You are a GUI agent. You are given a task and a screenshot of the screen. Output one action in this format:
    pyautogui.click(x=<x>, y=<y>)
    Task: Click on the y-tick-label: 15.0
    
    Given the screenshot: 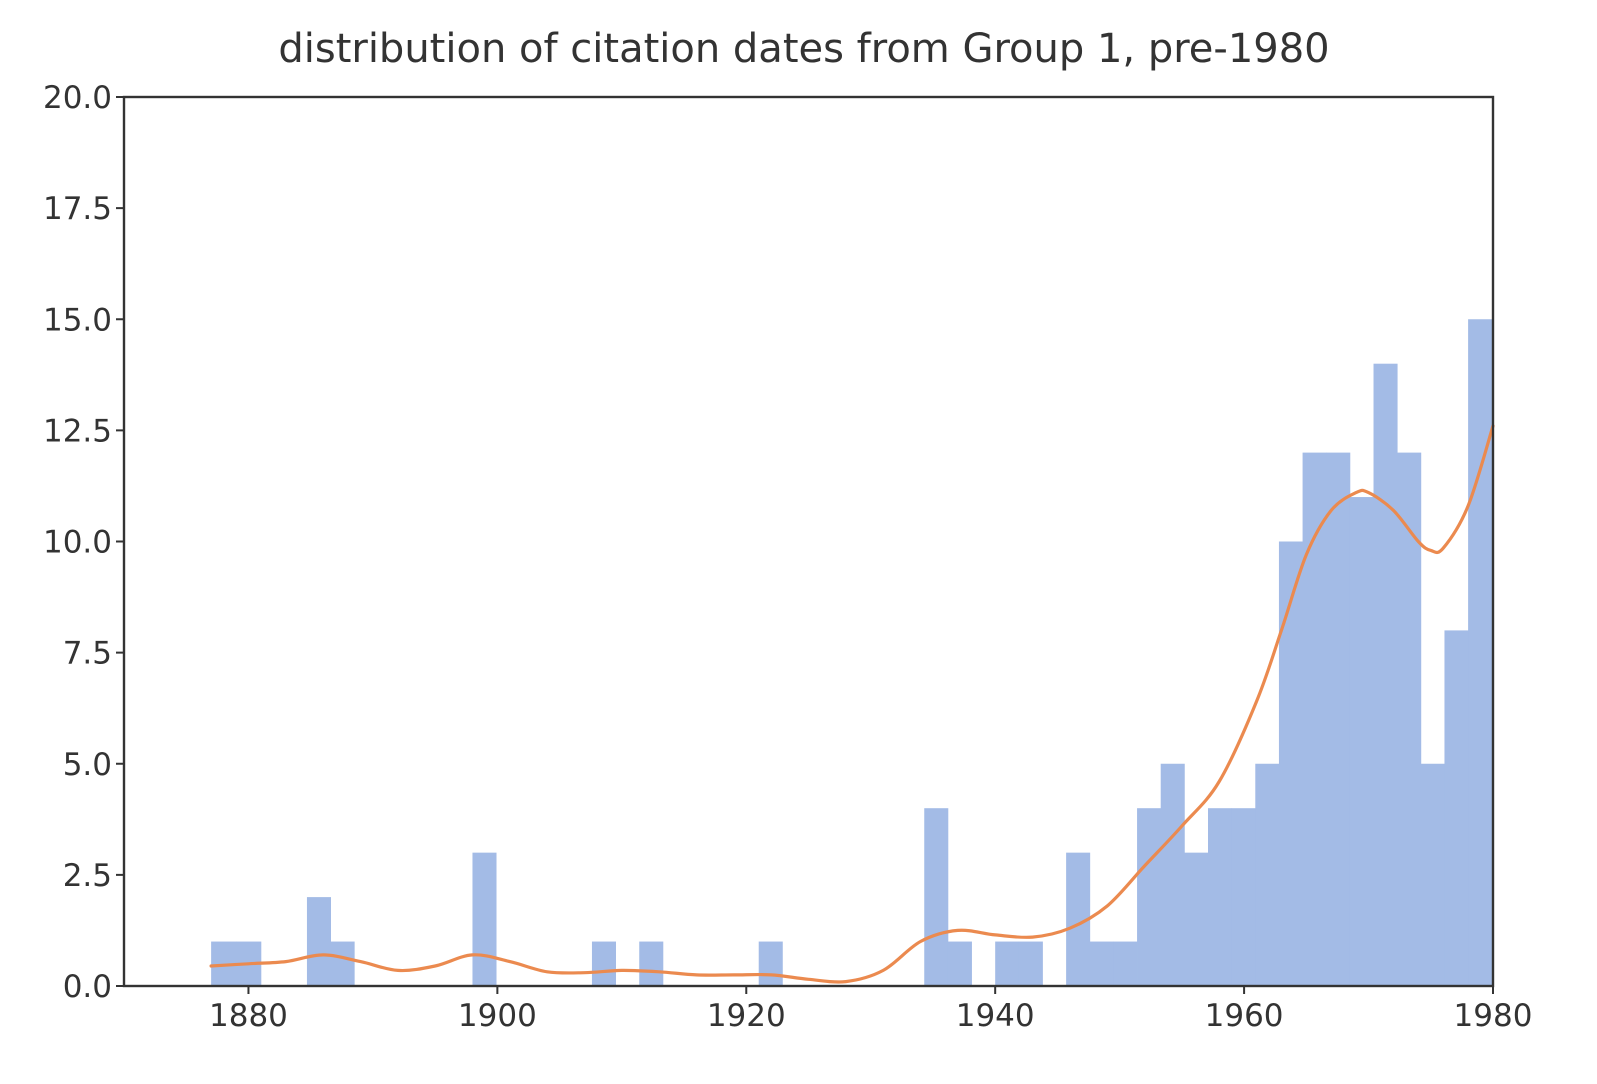 What is the action you would take?
    pyautogui.click(x=77, y=320)
    